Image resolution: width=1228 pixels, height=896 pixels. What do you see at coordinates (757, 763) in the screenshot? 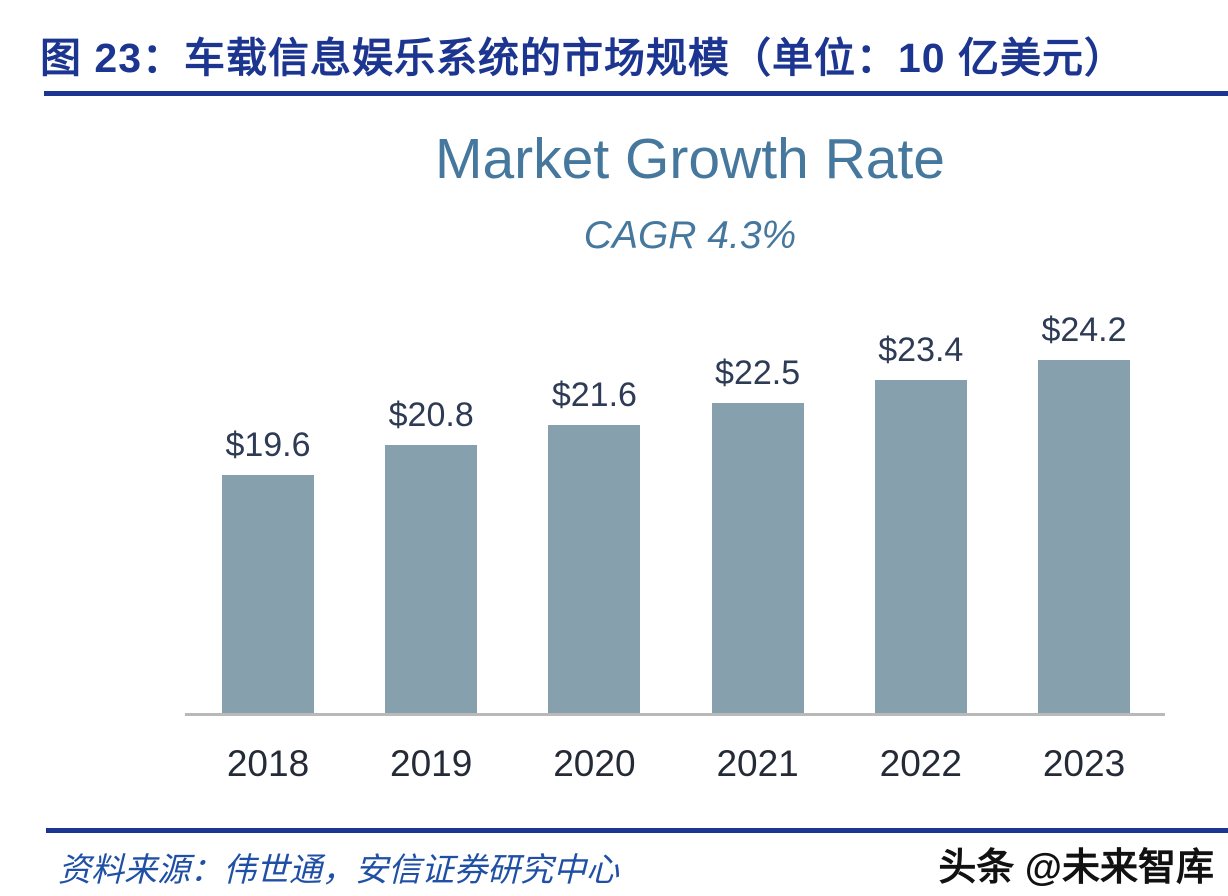
I see `x-tick-label: 2021` at bounding box center [757, 763].